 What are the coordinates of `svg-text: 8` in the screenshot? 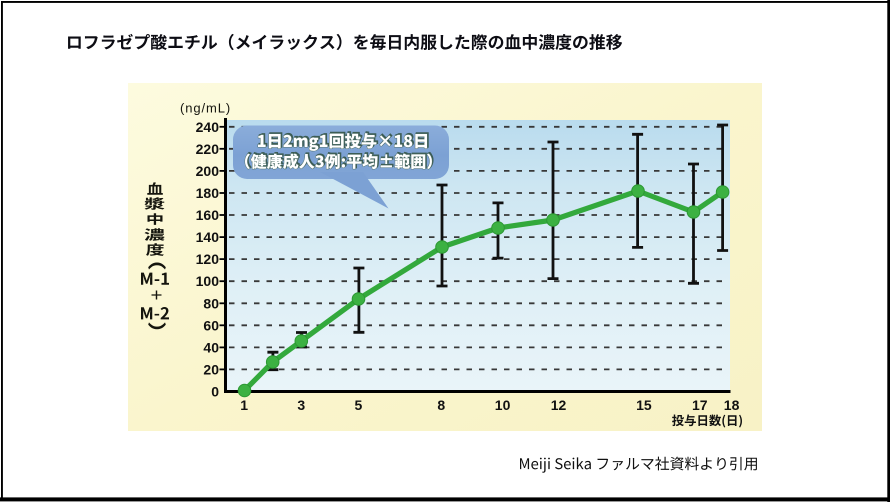 It's located at (441, 405).